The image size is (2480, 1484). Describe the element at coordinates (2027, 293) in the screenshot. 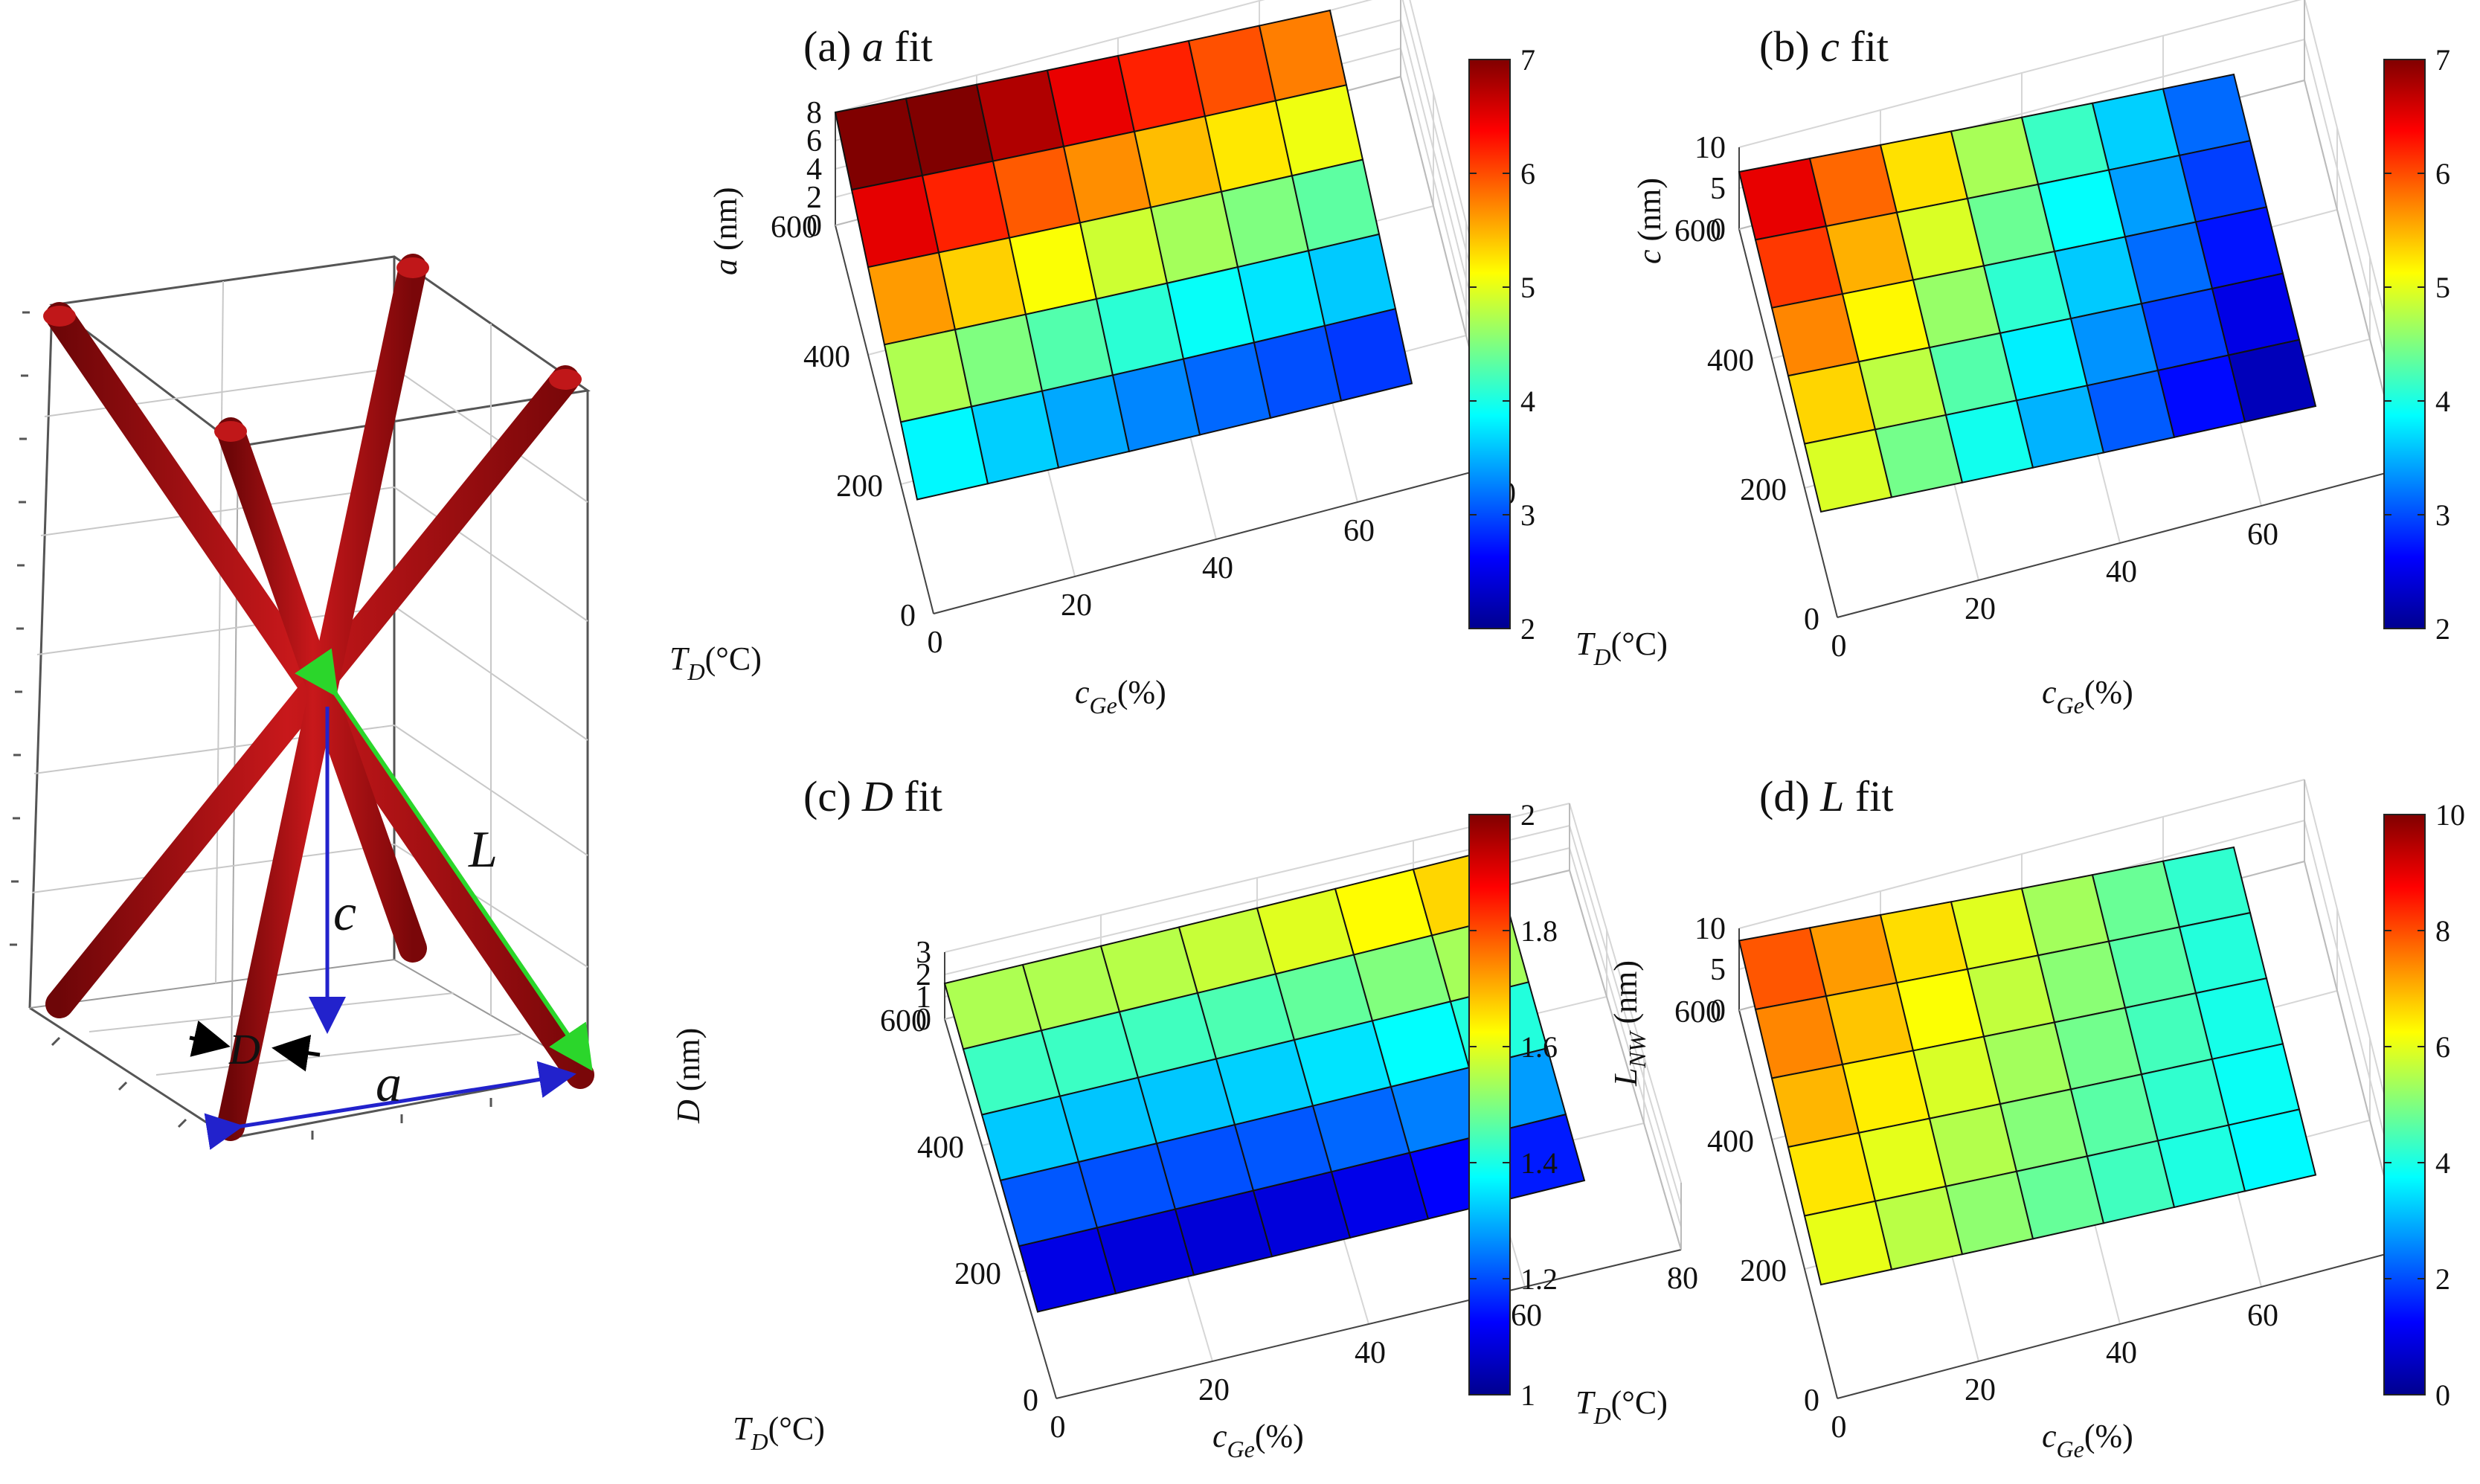

I see `panel-b-surface` at that location.